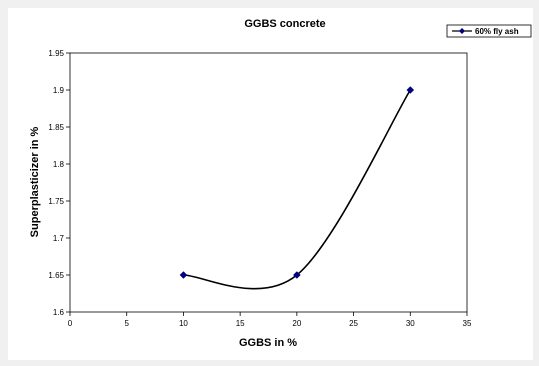 This screenshot has height=366, width=539. What do you see at coordinates (462, 31) in the screenshot?
I see `legend-diamond-marker` at bounding box center [462, 31].